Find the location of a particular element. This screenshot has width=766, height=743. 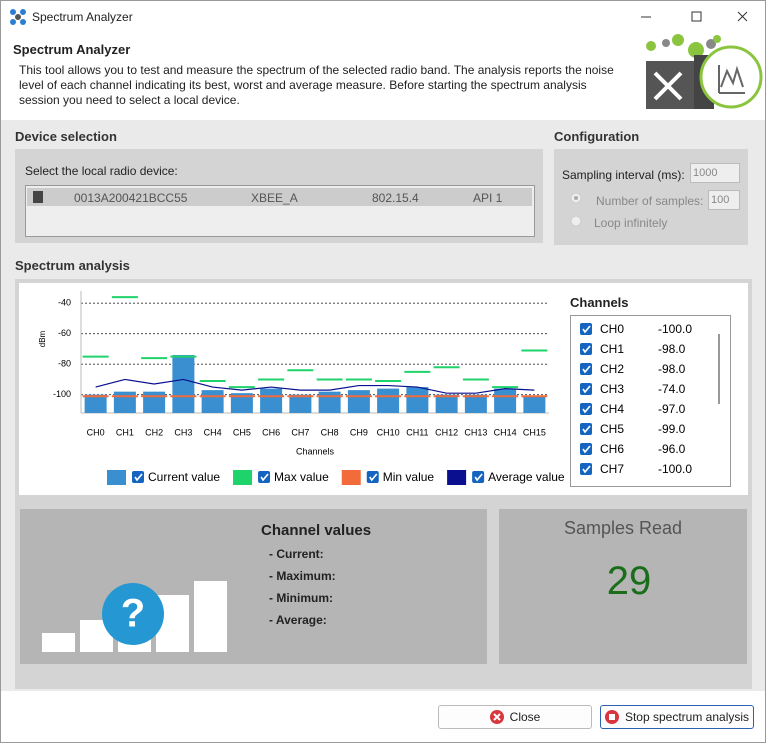

channel-row: CH5 -99.0 is located at coordinates (645, 429).